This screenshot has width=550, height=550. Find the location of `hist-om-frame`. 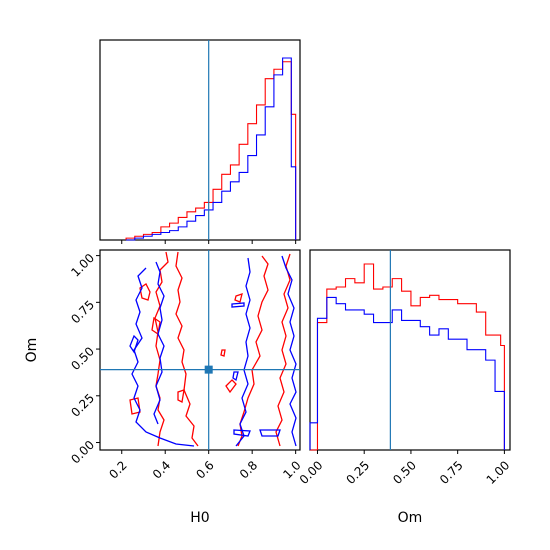

hist-om-frame is located at coordinates (410, 350).